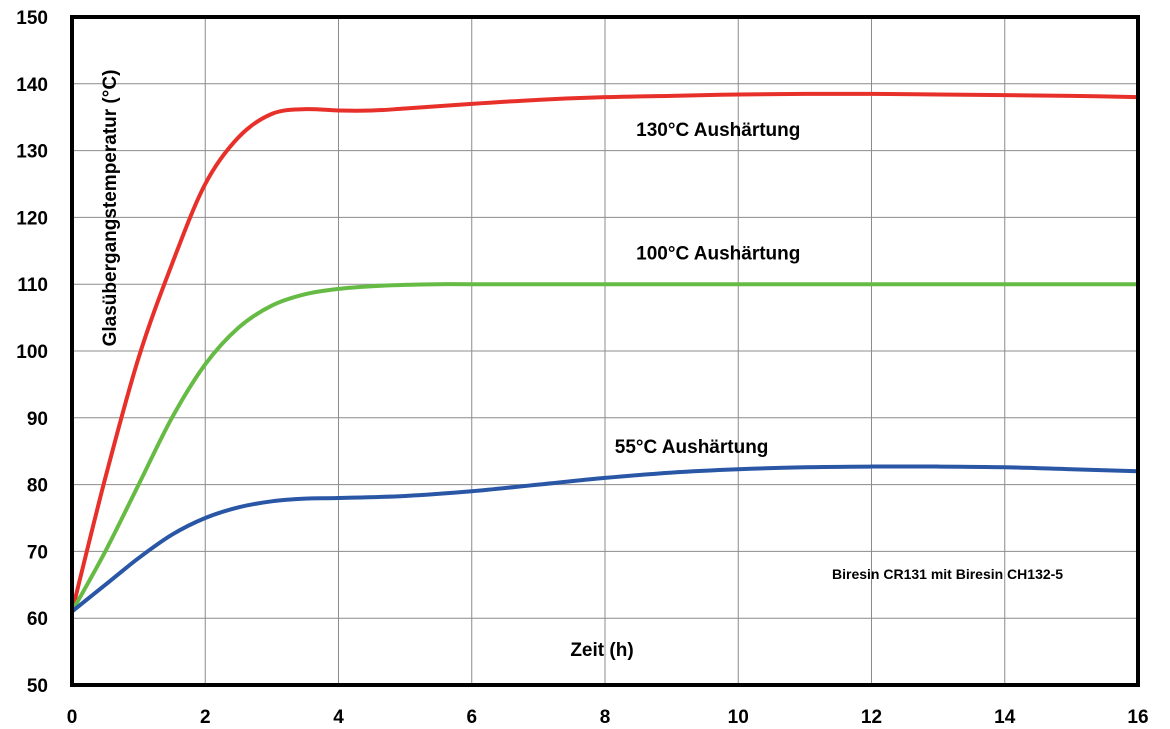 The width and height of the screenshot is (1170, 729). I want to click on y-tick-label-1: 60, so click(37, 619).